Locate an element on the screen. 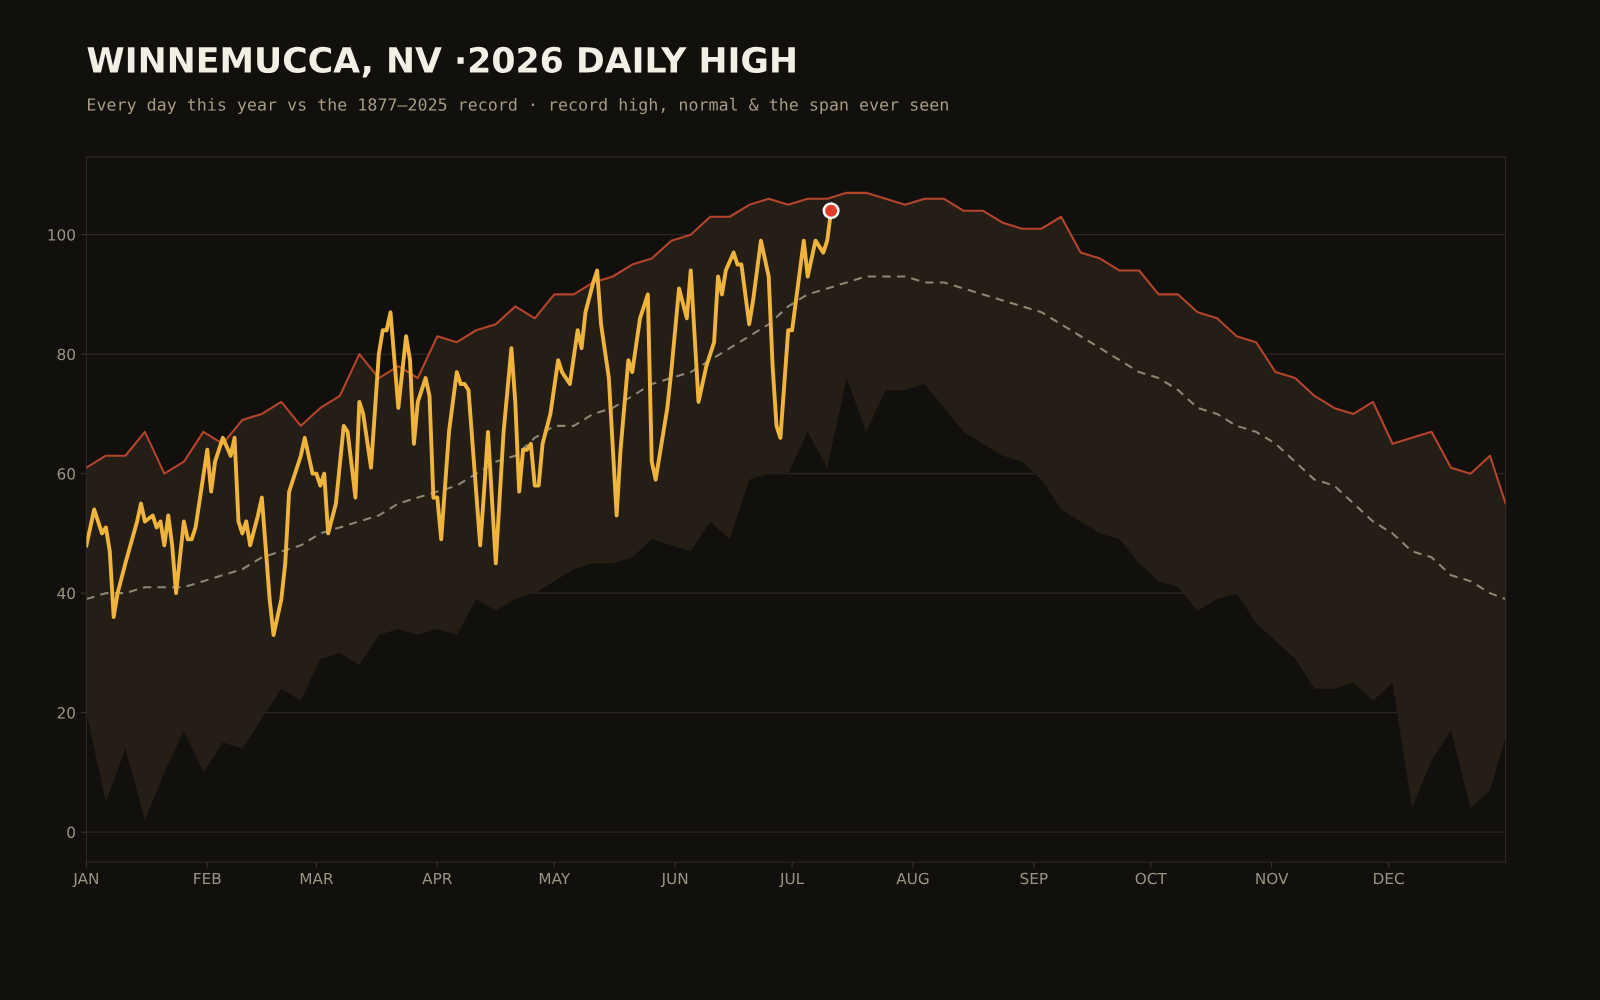  x-tick-label: APR is located at coordinates (437, 878).